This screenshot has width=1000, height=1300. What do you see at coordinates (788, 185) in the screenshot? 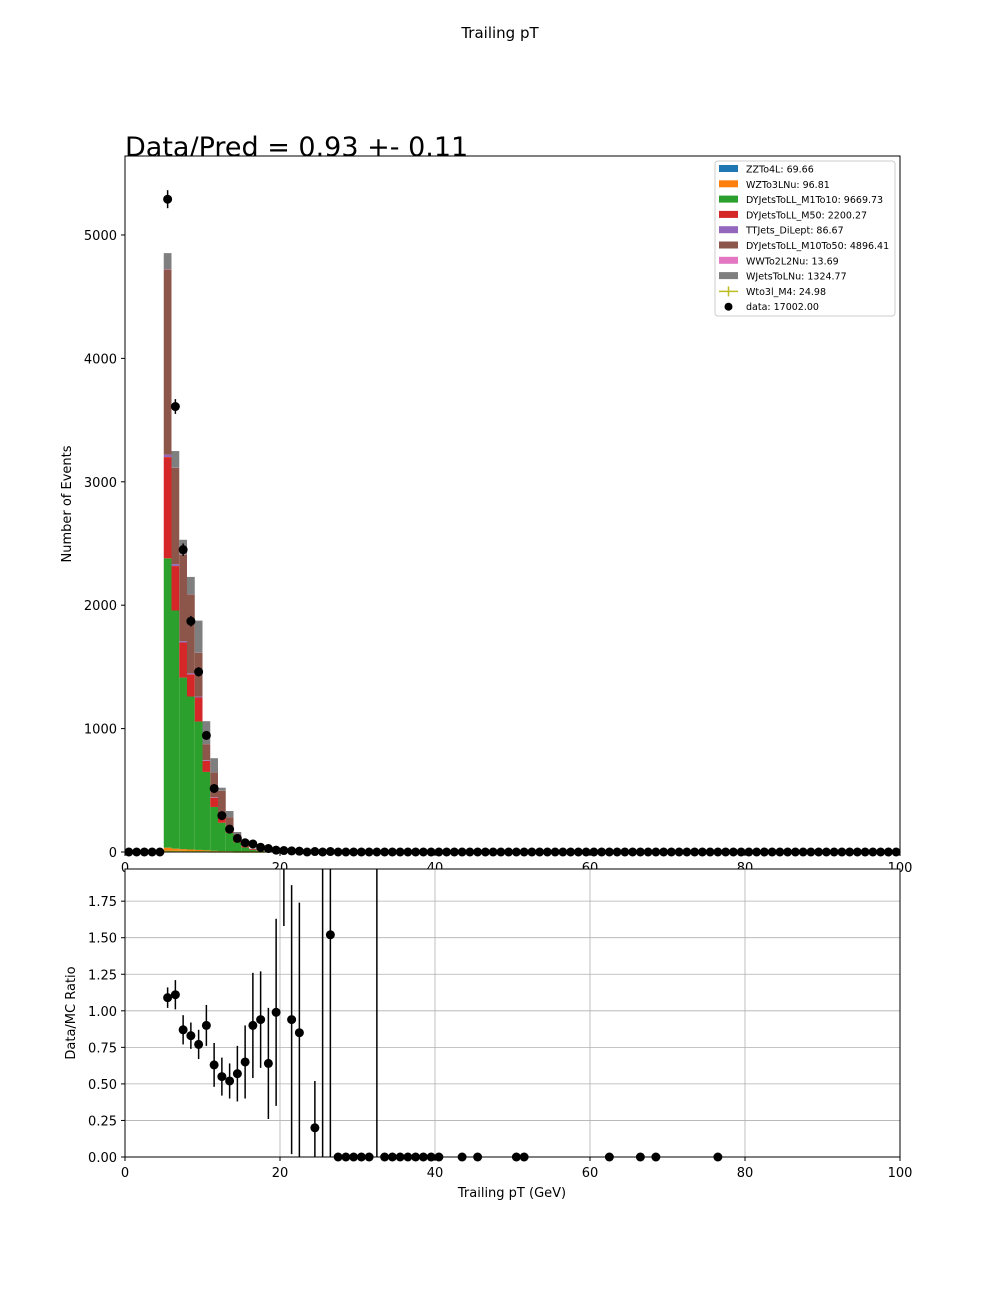
I see `legend-label-wzto3lnu: WZTo3LNu: 96.81` at bounding box center [788, 185].